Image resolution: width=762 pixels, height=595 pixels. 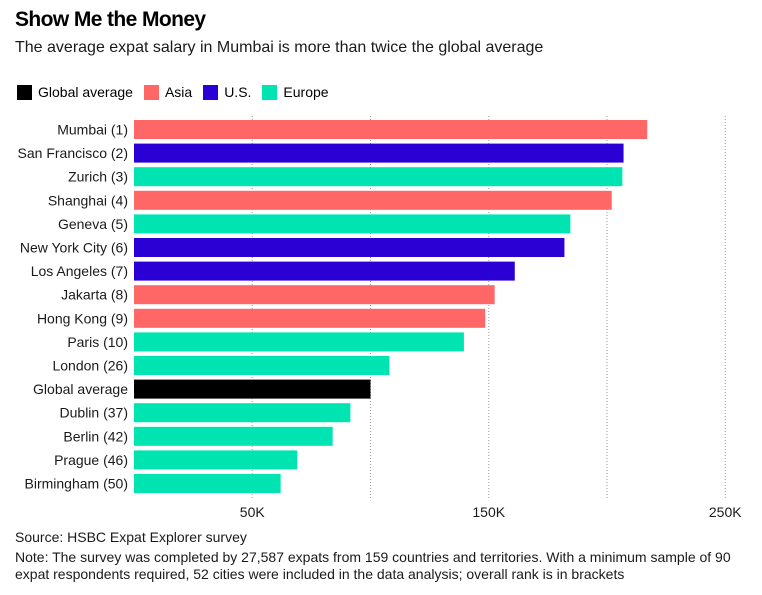 What do you see at coordinates (97, 342) in the screenshot?
I see `category-label: Paris (10)` at bounding box center [97, 342].